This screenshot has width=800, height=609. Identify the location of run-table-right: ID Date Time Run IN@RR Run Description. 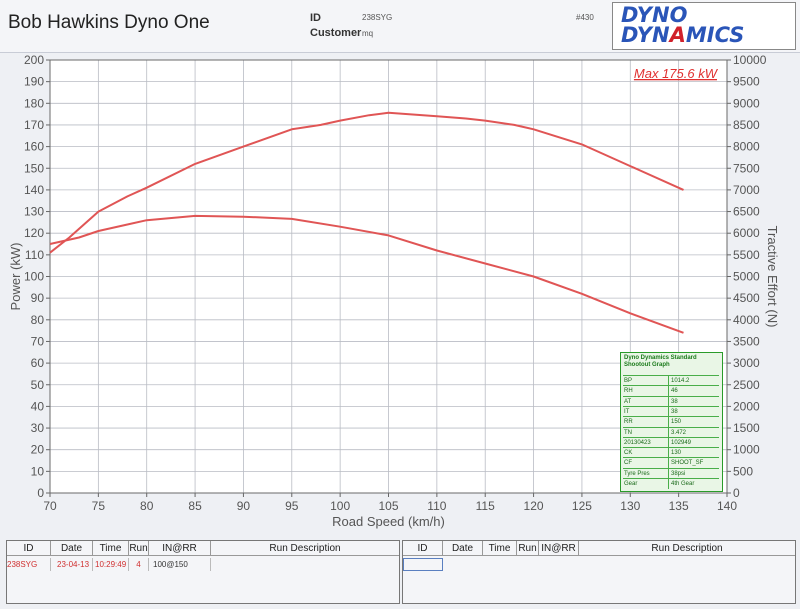
(599, 572).